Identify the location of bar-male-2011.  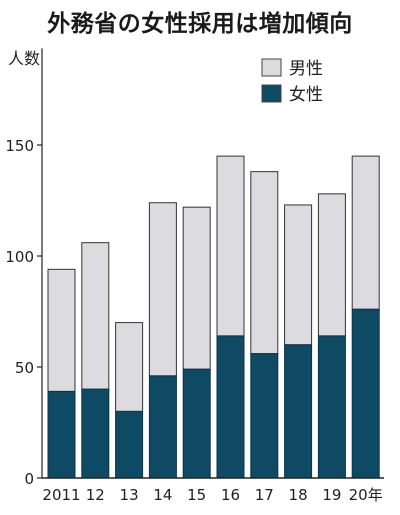
(61, 330).